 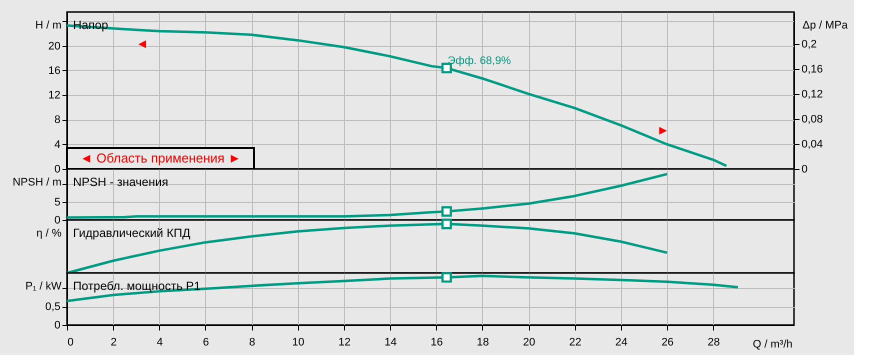 I want to click on y2-tick-label: 0, so click(x=805, y=170).